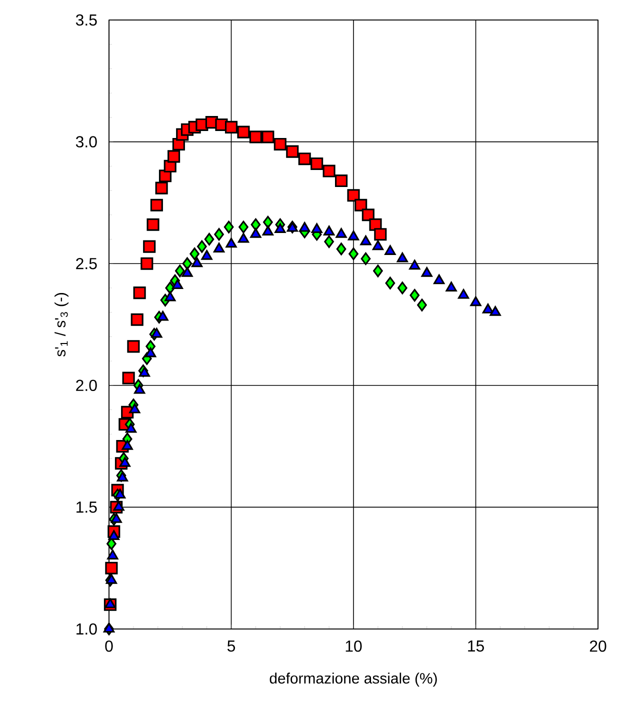 Image resolution: width=626 pixels, height=728 pixels. I want to click on x-tick-label: 20, so click(598, 646).